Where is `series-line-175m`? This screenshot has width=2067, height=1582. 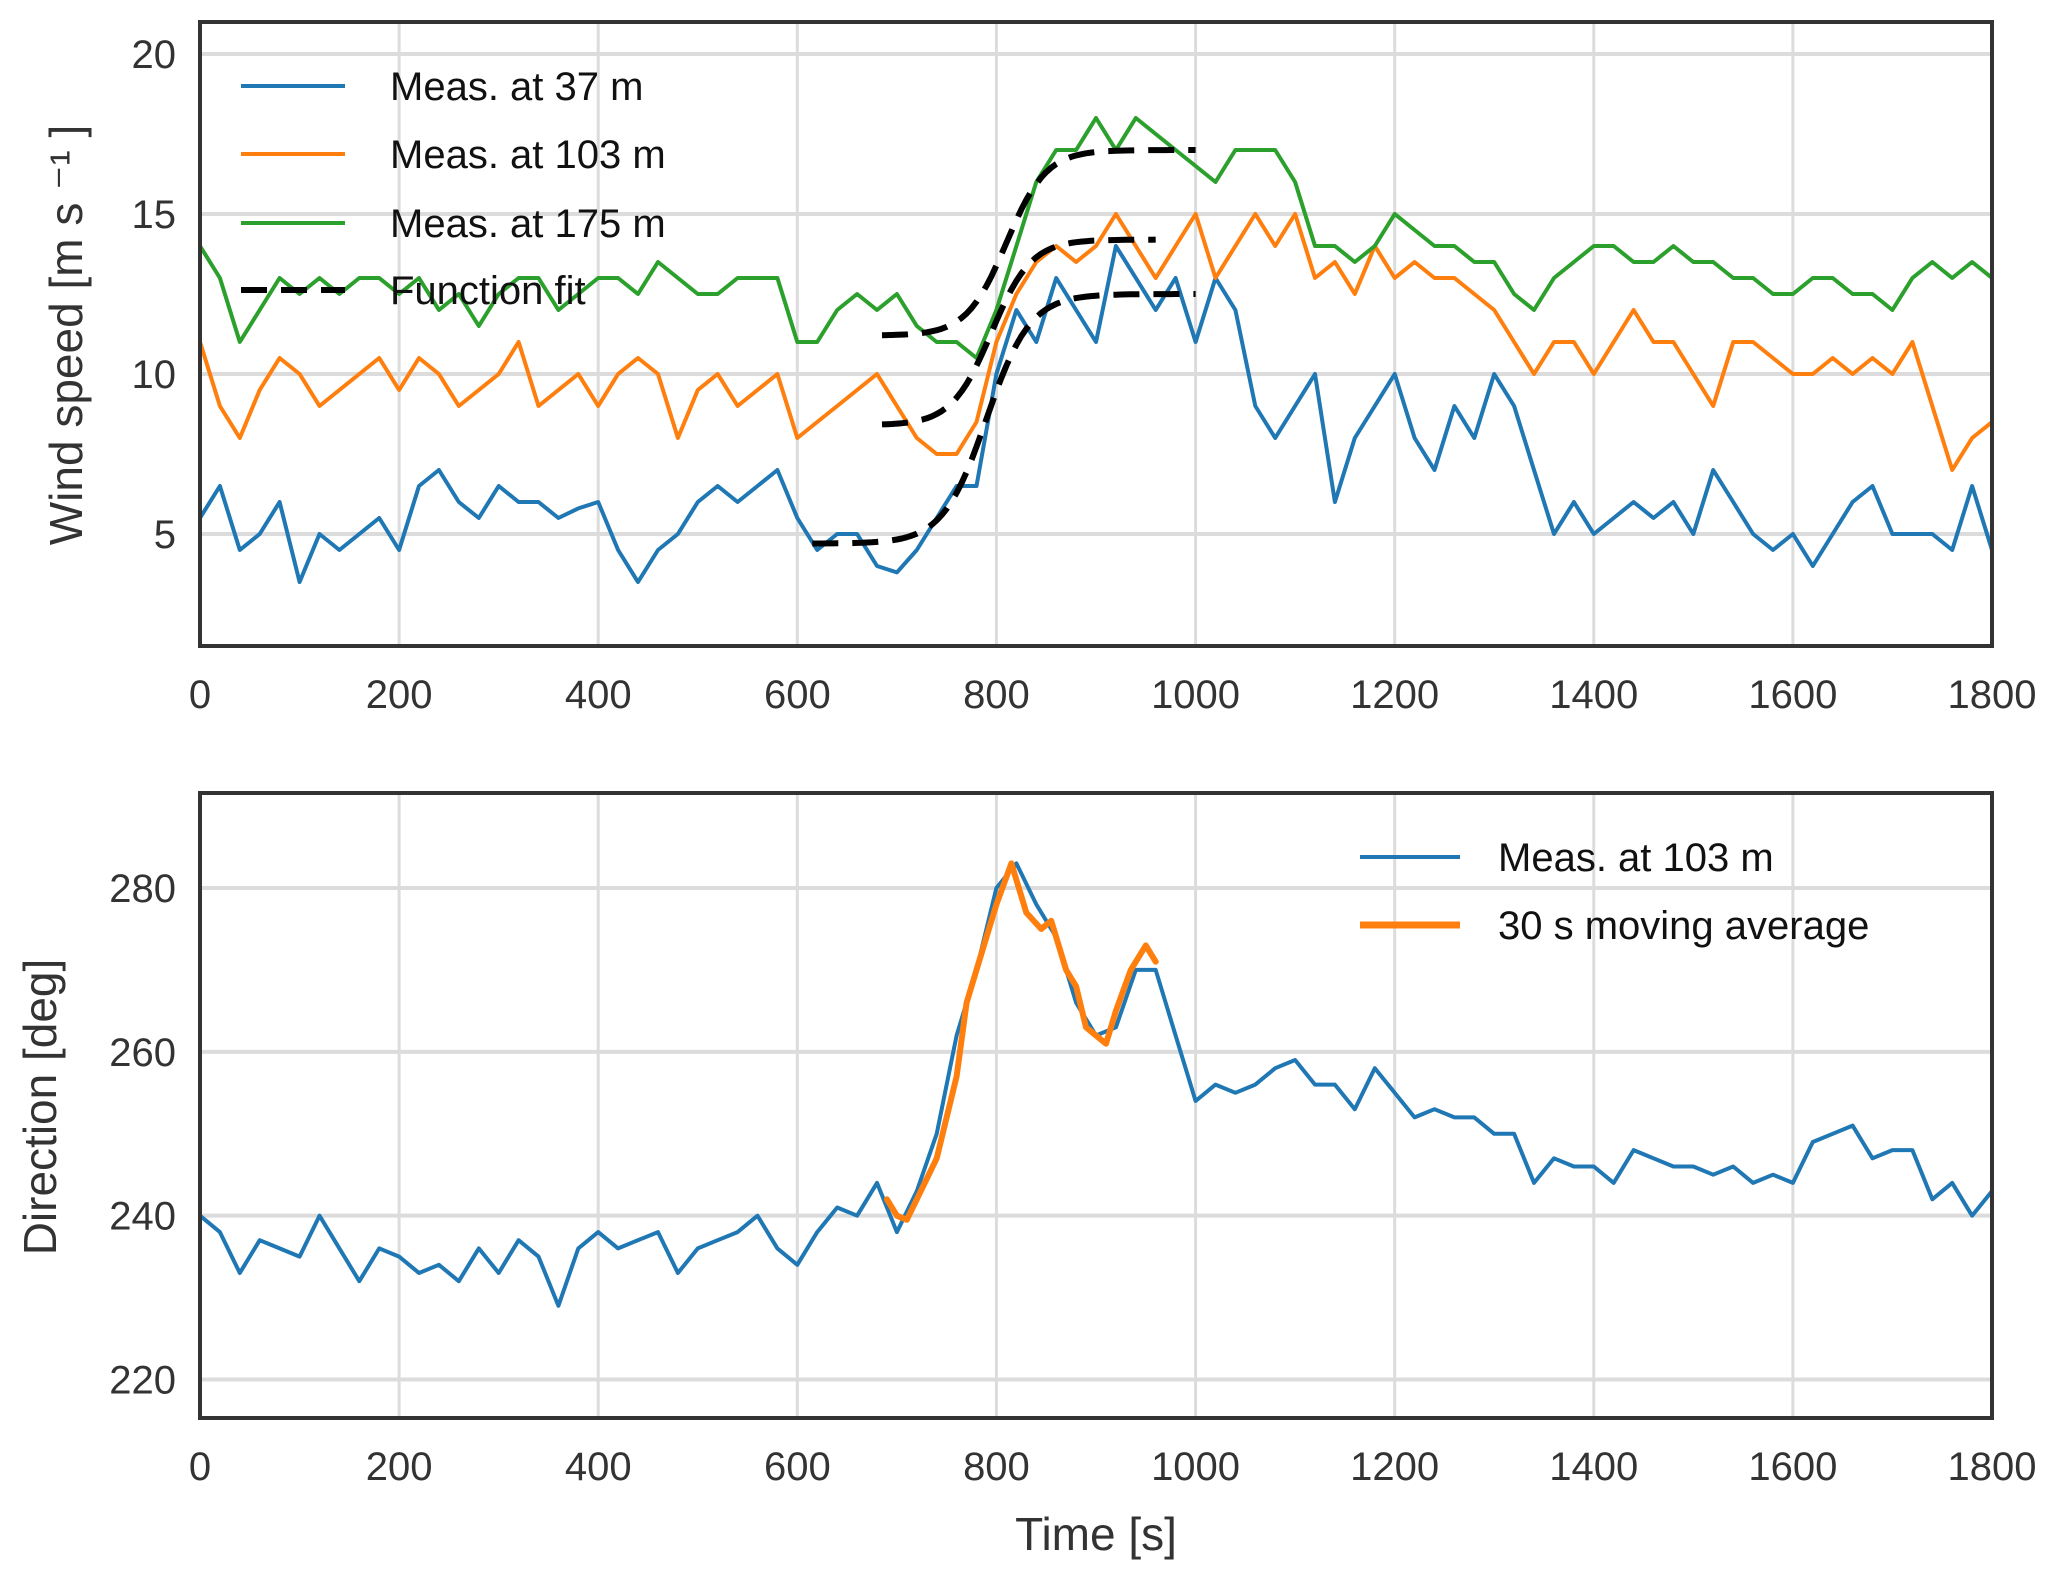 series-line-175m is located at coordinates (1096, 238).